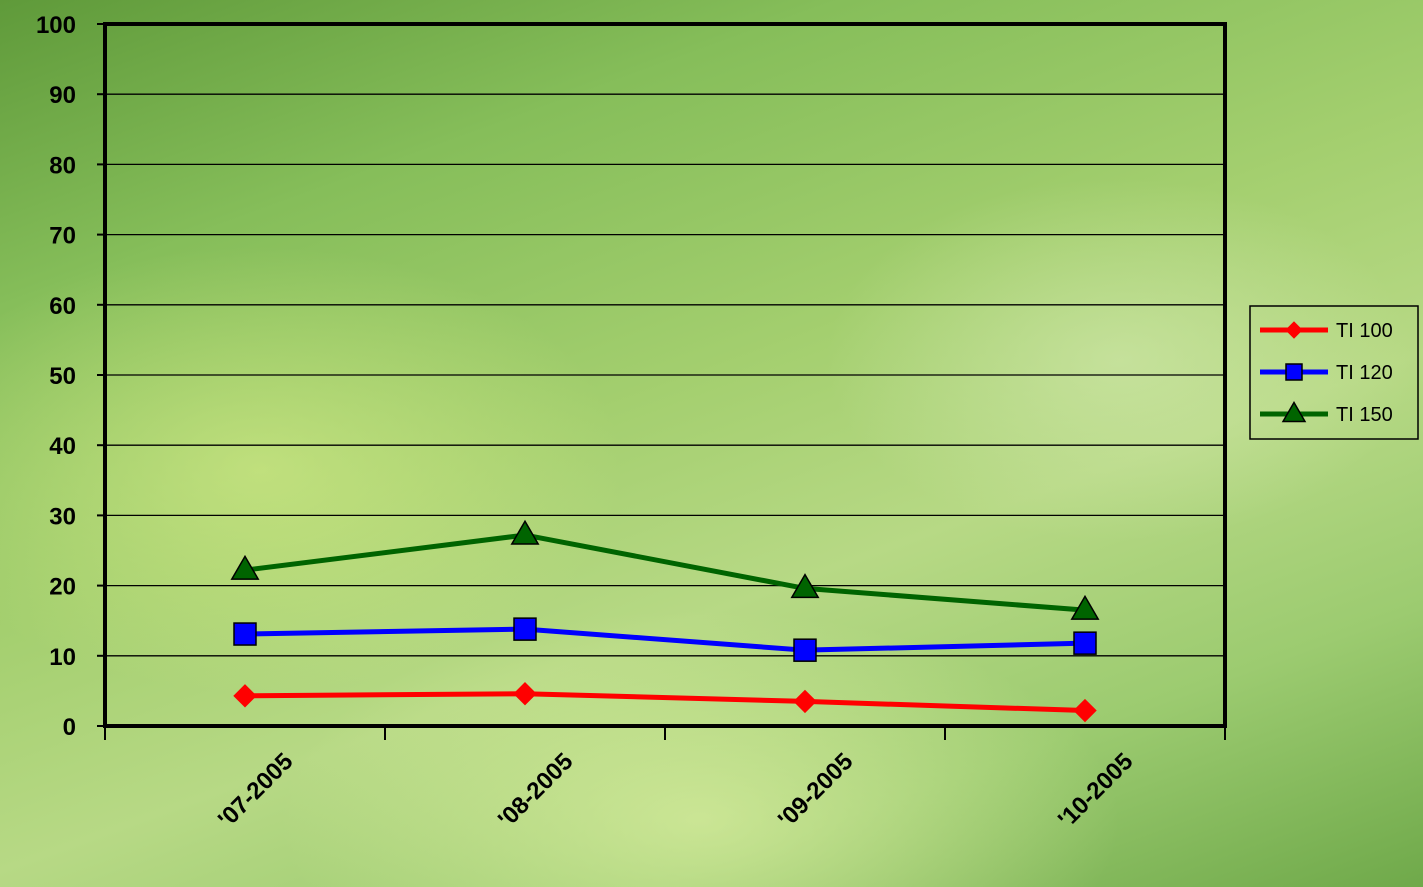 This screenshot has width=1423, height=887. I want to click on legend-box, so click(1334, 372).